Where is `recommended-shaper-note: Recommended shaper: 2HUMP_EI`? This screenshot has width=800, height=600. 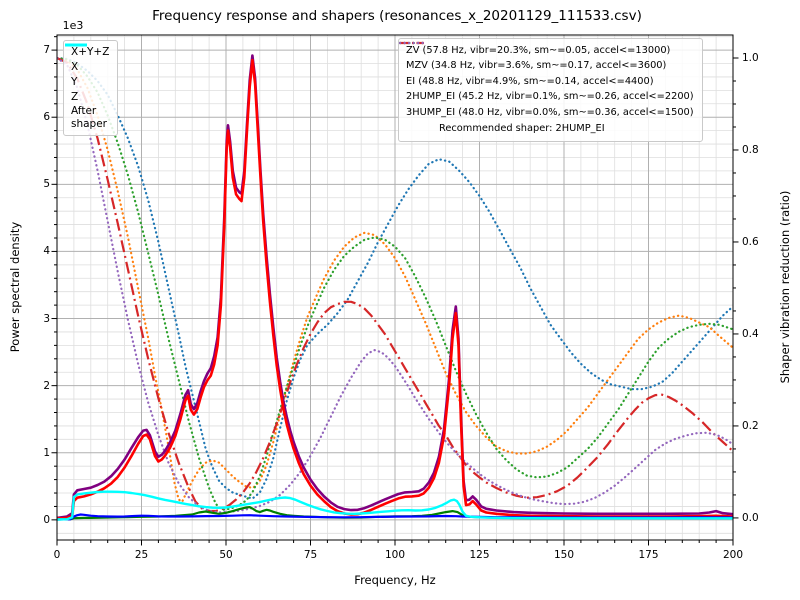
recommended-shaper-note: Recommended shaper: 2HUMP_EI is located at coordinates (550, 129).